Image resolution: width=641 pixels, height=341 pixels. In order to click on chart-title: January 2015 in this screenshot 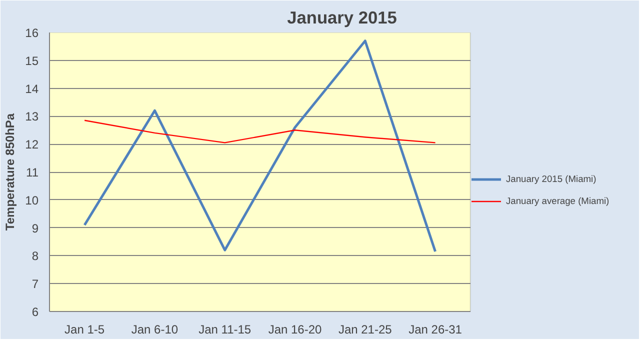, I will do `click(342, 18)`.